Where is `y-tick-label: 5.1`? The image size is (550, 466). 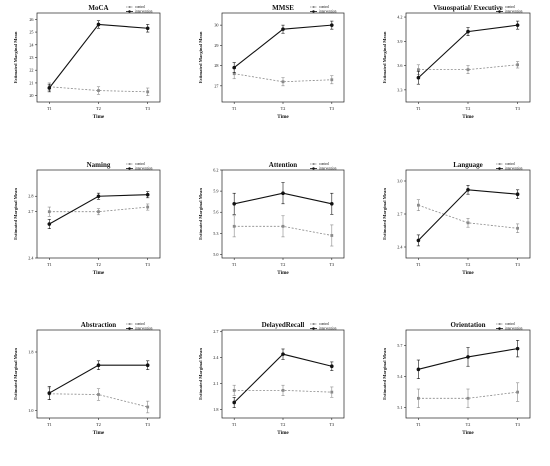 y-tick-label: 5.1 is located at coordinates (399, 407).